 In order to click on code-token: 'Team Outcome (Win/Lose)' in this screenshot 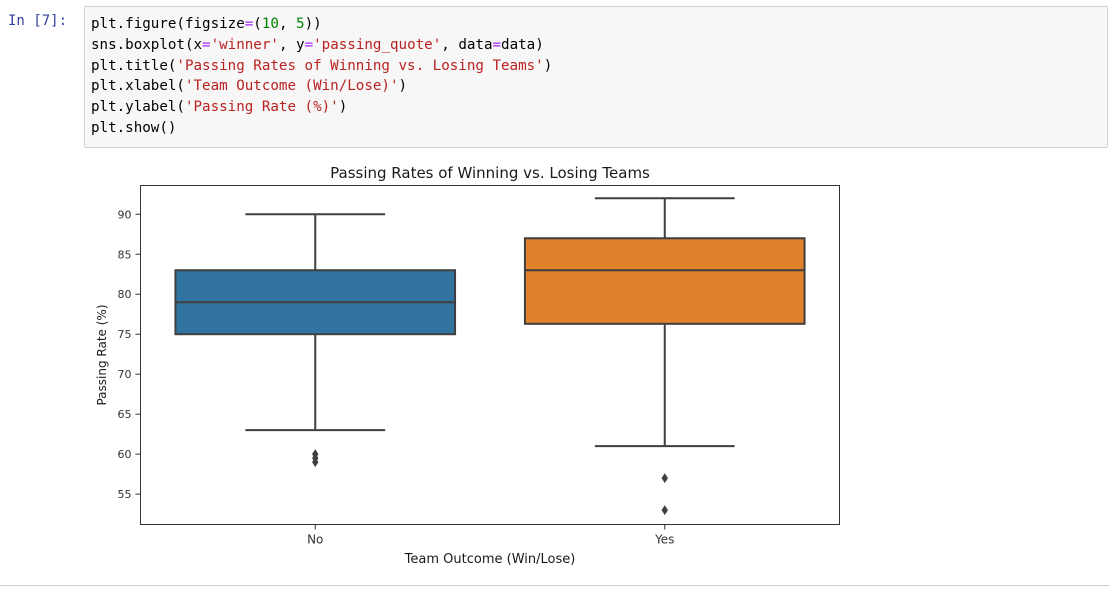, I will do `click(291, 86)`.